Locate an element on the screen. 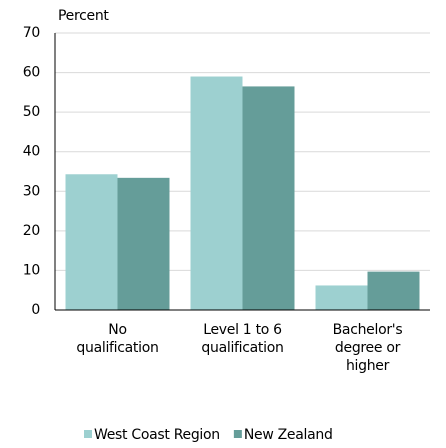  legend-label: New Zealand is located at coordinates (288, 435).